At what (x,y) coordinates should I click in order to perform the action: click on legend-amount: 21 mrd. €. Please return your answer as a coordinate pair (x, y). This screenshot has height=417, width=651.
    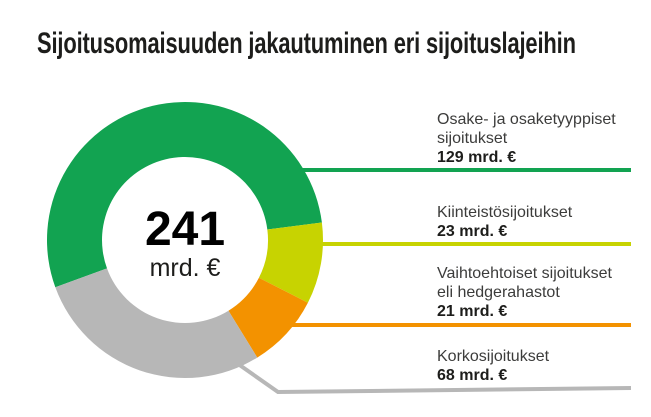
    Looking at the image, I should click on (472, 311).